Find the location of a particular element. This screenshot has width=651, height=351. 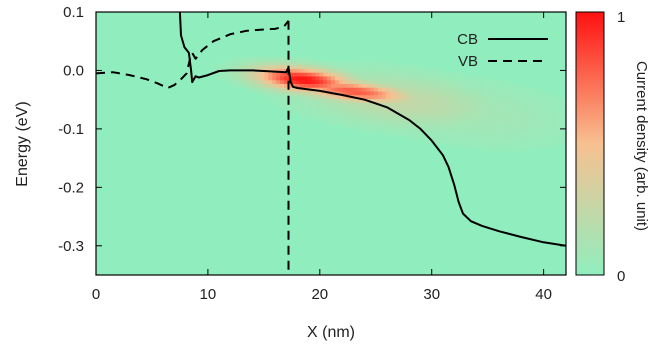

legend-label-vb: VB is located at coordinates (468, 61).